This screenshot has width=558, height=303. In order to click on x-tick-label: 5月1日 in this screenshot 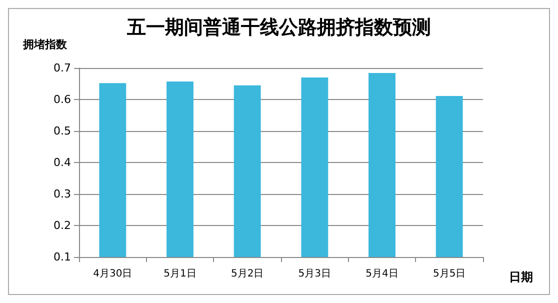, I will do `click(180, 274)`.